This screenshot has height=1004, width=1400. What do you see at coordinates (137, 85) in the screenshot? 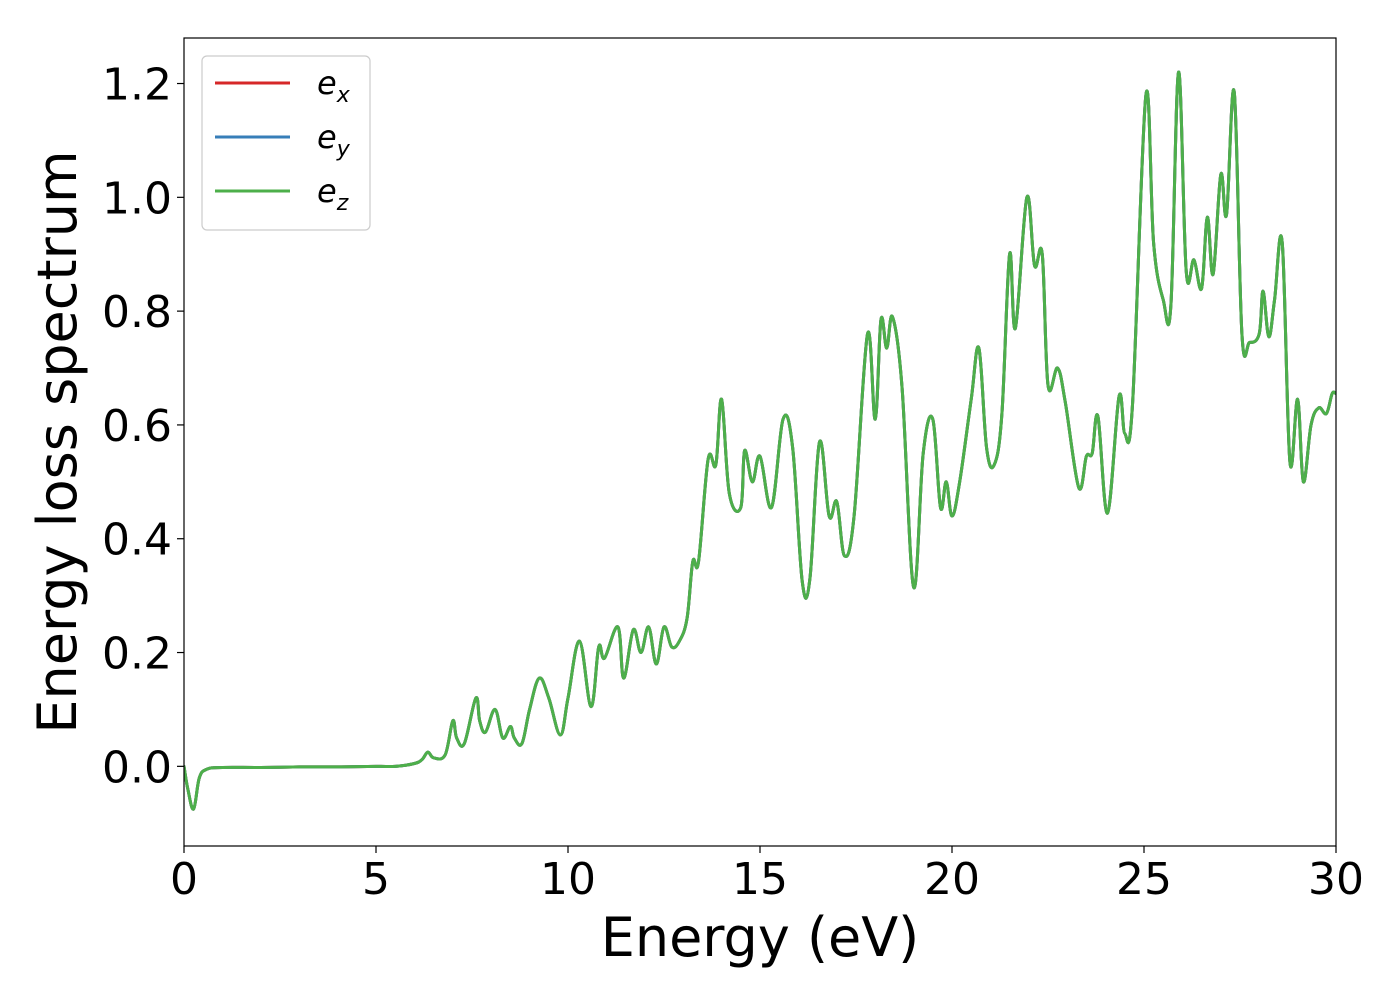
I see `y-tick-label: 1.2` at bounding box center [137, 85].